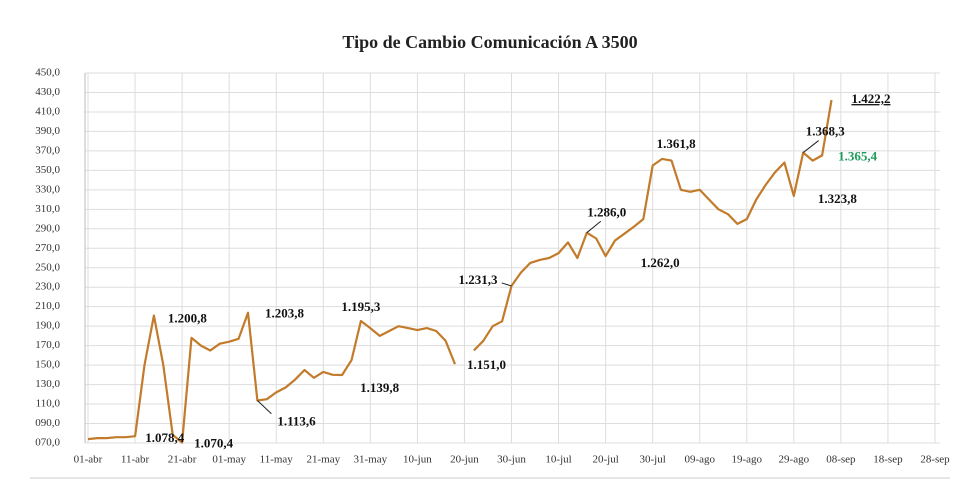  I want to click on x-tick-label: 01-abr, so click(88, 460).